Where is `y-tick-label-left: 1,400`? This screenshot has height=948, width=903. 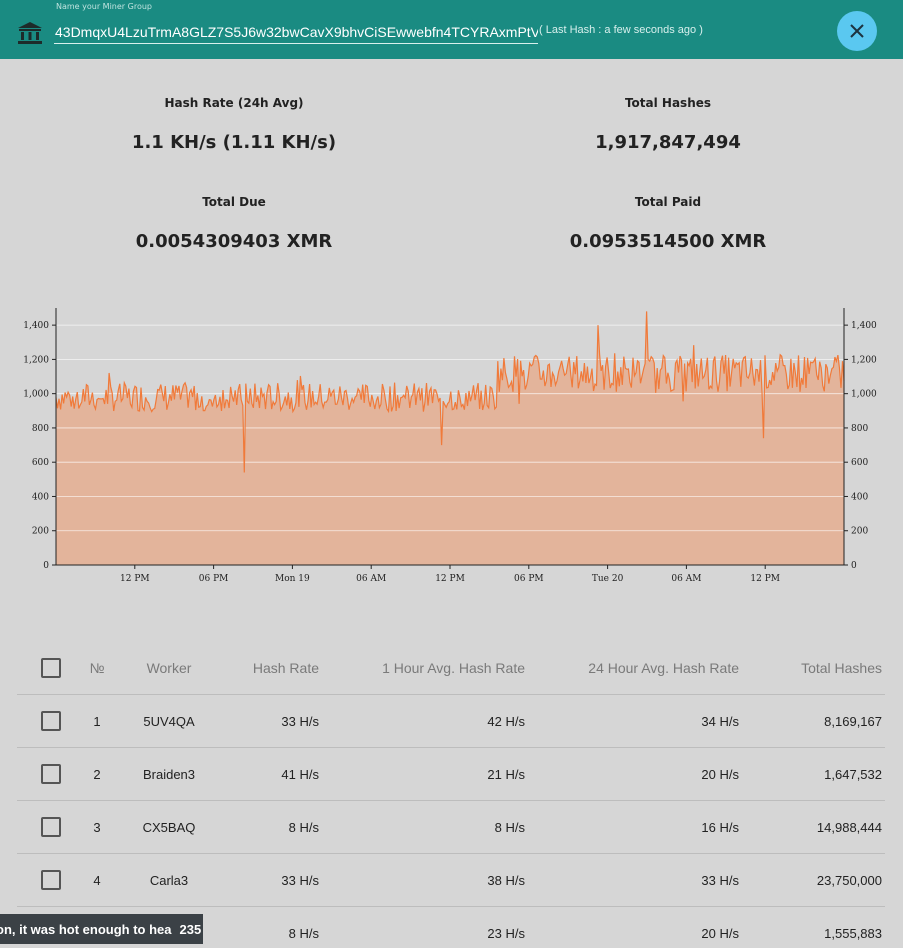 y-tick-label-left: 1,400 is located at coordinates (36, 326).